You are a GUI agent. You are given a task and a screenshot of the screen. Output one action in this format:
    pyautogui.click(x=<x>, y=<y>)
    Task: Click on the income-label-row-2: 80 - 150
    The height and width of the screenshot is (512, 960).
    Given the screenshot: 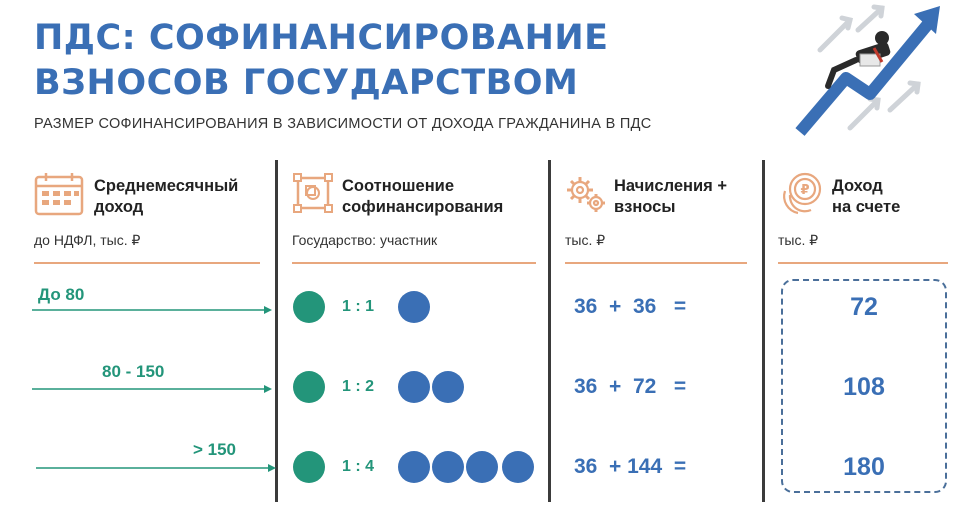 What is the action you would take?
    pyautogui.click(x=133, y=371)
    